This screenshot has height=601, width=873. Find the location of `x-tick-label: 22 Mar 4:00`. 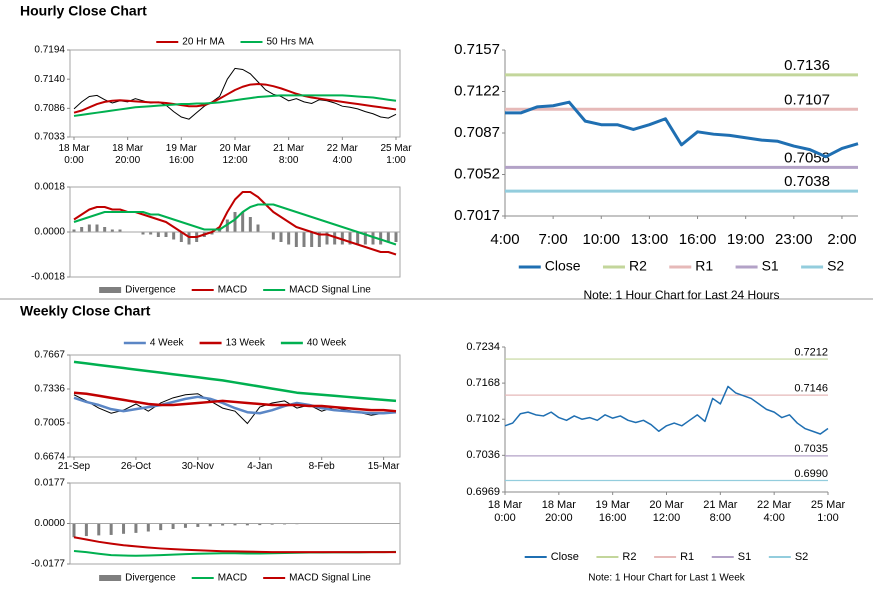

x-tick-label: 22 Mar 4:00 is located at coordinates (774, 511).